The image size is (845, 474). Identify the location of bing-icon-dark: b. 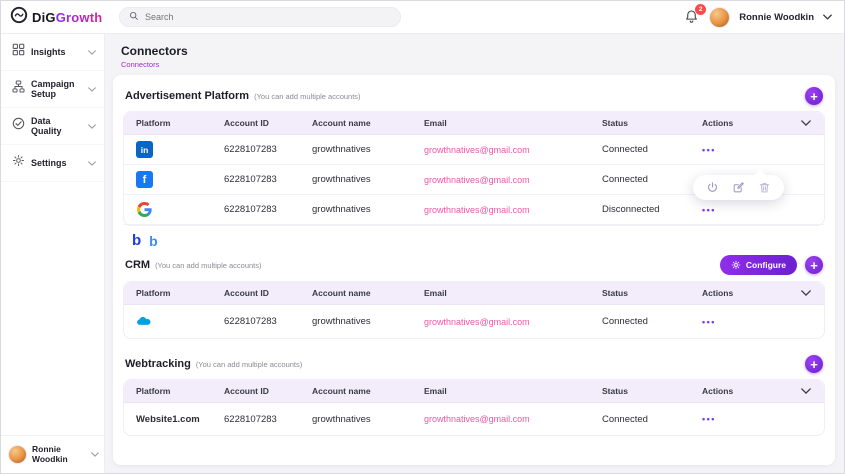
(137, 240).